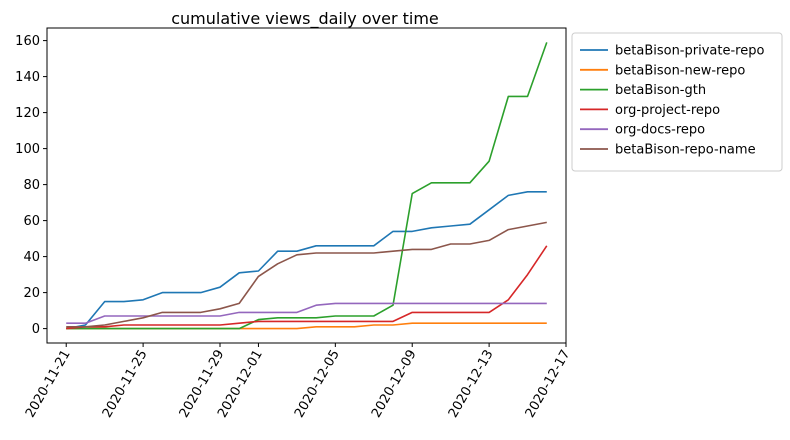 This screenshot has width=790, height=440. What do you see at coordinates (27, 149) in the screenshot?
I see `y-tick-label: 100` at bounding box center [27, 149].